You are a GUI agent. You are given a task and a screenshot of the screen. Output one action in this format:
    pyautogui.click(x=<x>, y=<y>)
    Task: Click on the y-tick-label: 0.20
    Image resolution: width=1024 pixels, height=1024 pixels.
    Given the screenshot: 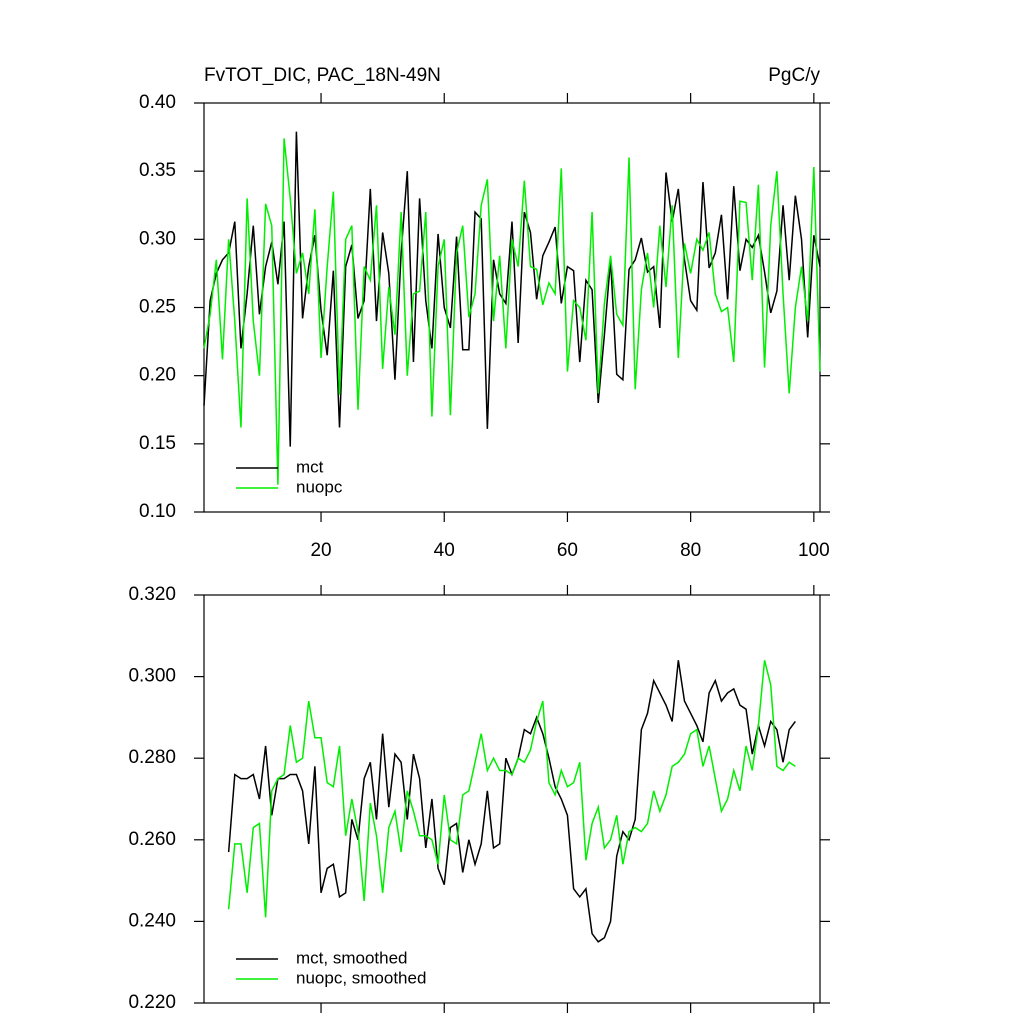 What is the action you would take?
    pyautogui.click(x=157, y=375)
    